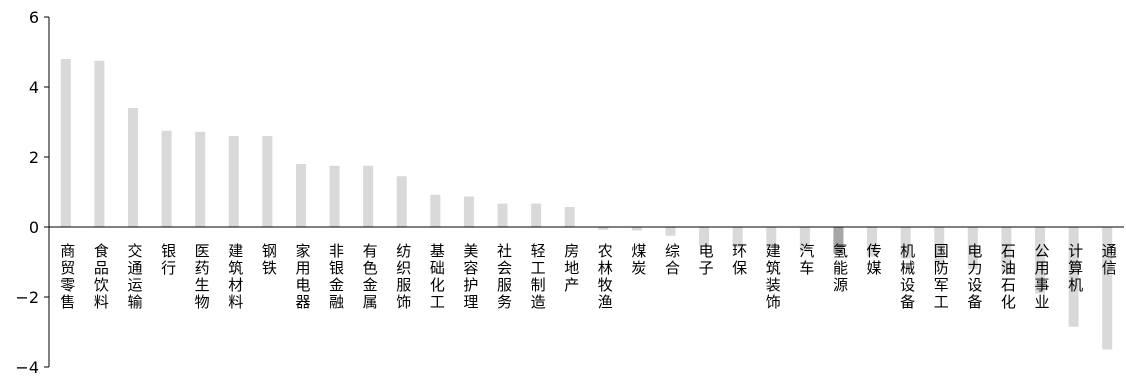 The width and height of the screenshot is (1126, 376). I want to click on bar-纺织服饰, so click(401, 201).